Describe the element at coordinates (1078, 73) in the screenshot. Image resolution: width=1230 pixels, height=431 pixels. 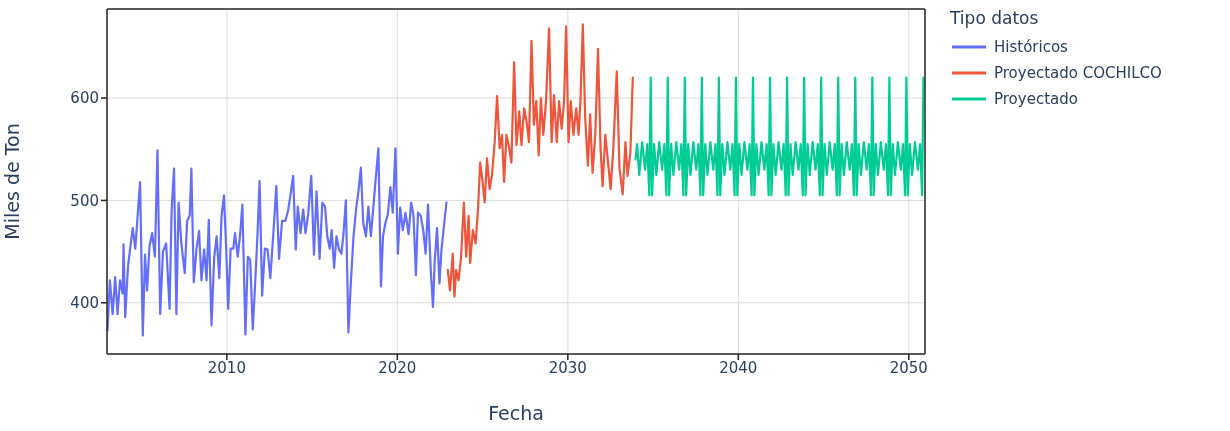
I see `legend-label: Proyectado COCHILCO` at that location.